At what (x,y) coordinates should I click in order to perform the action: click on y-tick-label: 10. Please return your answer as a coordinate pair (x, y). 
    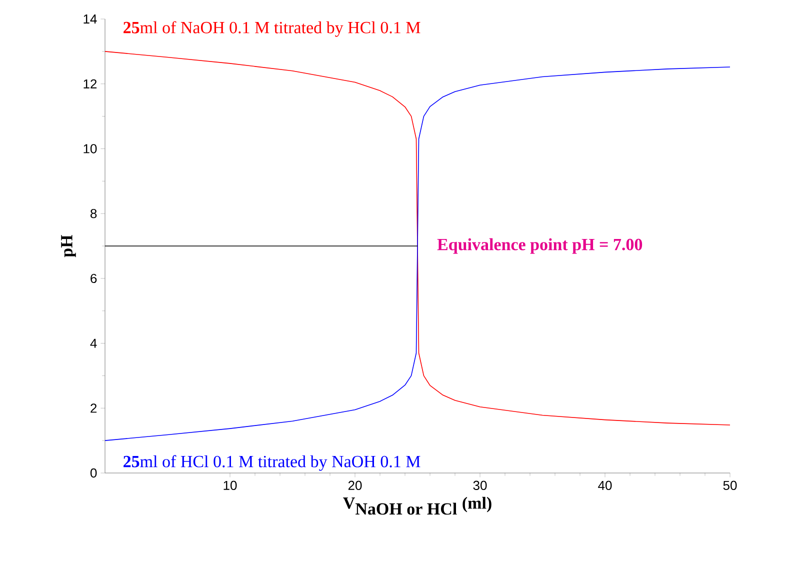
    Looking at the image, I should click on (90, 149).